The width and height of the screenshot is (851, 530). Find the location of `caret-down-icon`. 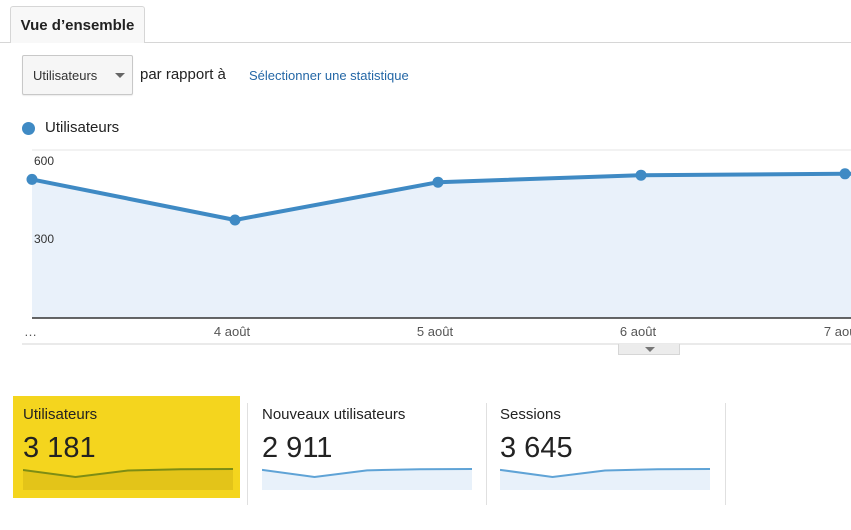

caret-down-icon is located at coordinates (120, 75).